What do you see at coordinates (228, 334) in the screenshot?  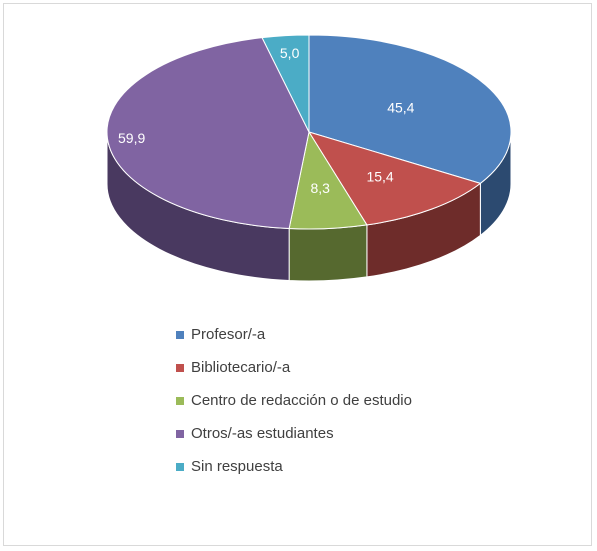 I see `legend-label: Profesor/-a` at bounding box center [228, 334].